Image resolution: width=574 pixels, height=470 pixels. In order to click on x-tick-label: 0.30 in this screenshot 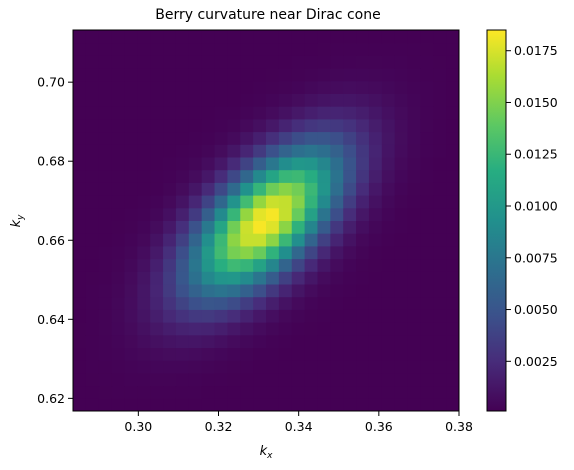, I will do `click(138, 426)`.